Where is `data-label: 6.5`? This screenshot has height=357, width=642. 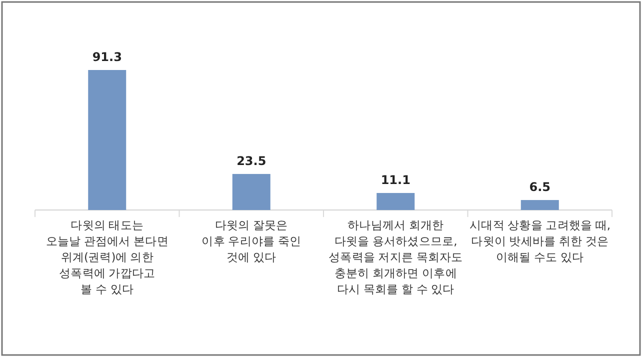 data-label: 6.5 is located at coordinates (540, 187).